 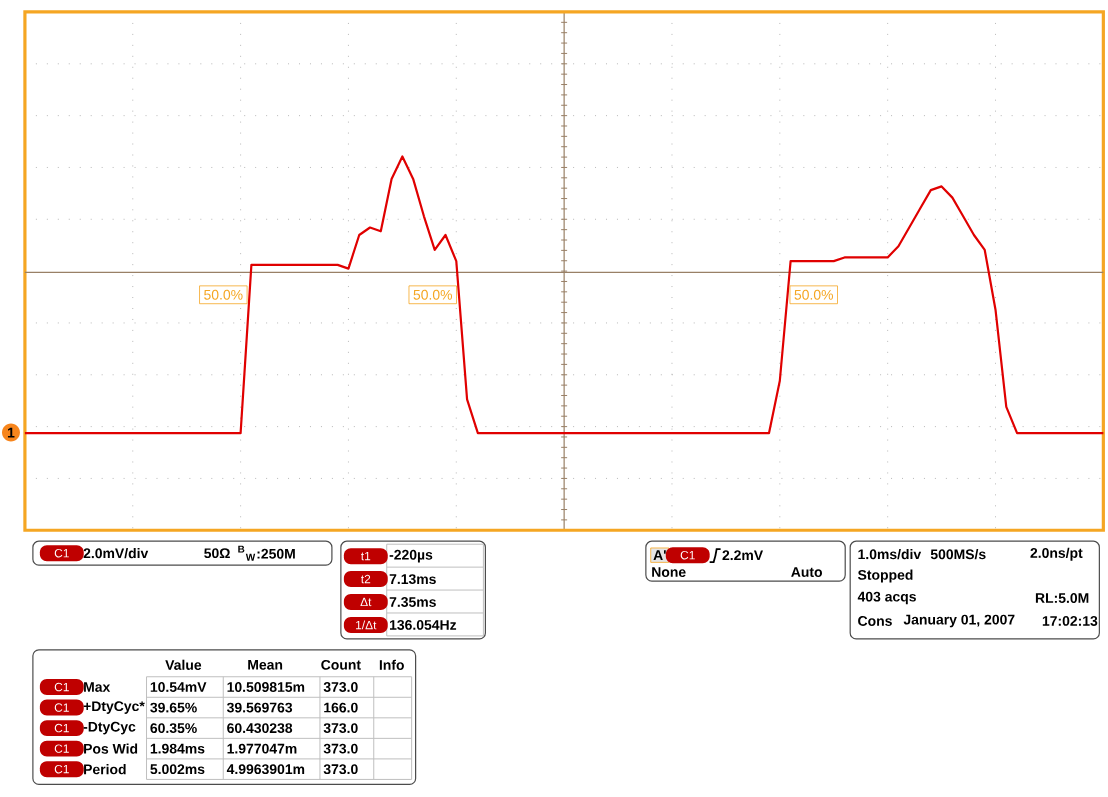 What do you see at coordinates (111, 748) in the screenshot?
I see `text: Pos Wid` at bounding box center [111, 748].